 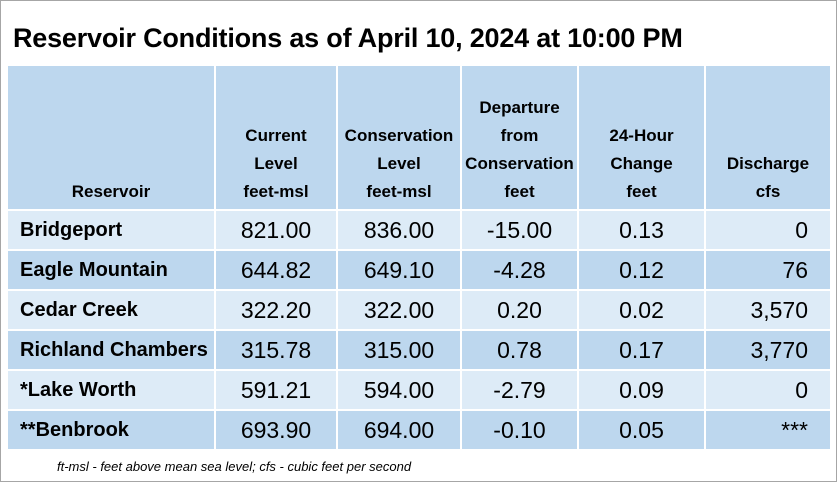 What do you see at coordinates (112, 389) in the screenshot?
I see `reservoir-name: *Lake Worth` at bounding box center [112, 389].